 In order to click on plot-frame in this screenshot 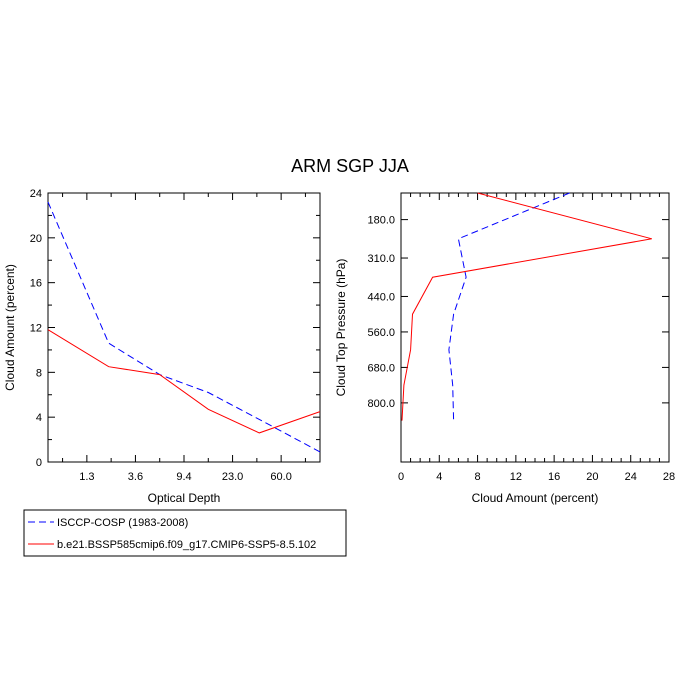, I will do `click(535, 327)`.